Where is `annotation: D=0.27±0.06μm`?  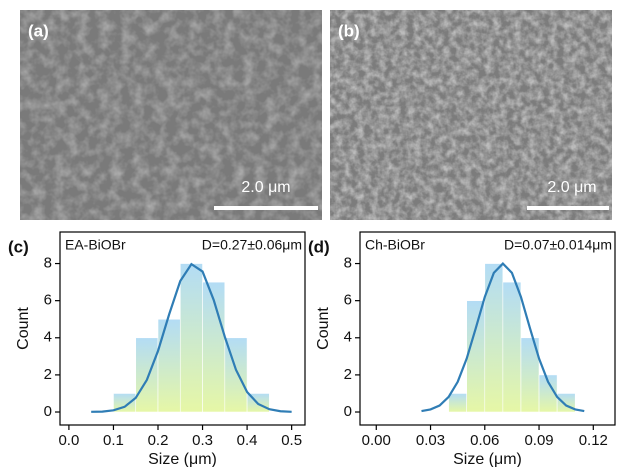 annotation: D=0.27±0.06μm is located at coordinates (252, 245).